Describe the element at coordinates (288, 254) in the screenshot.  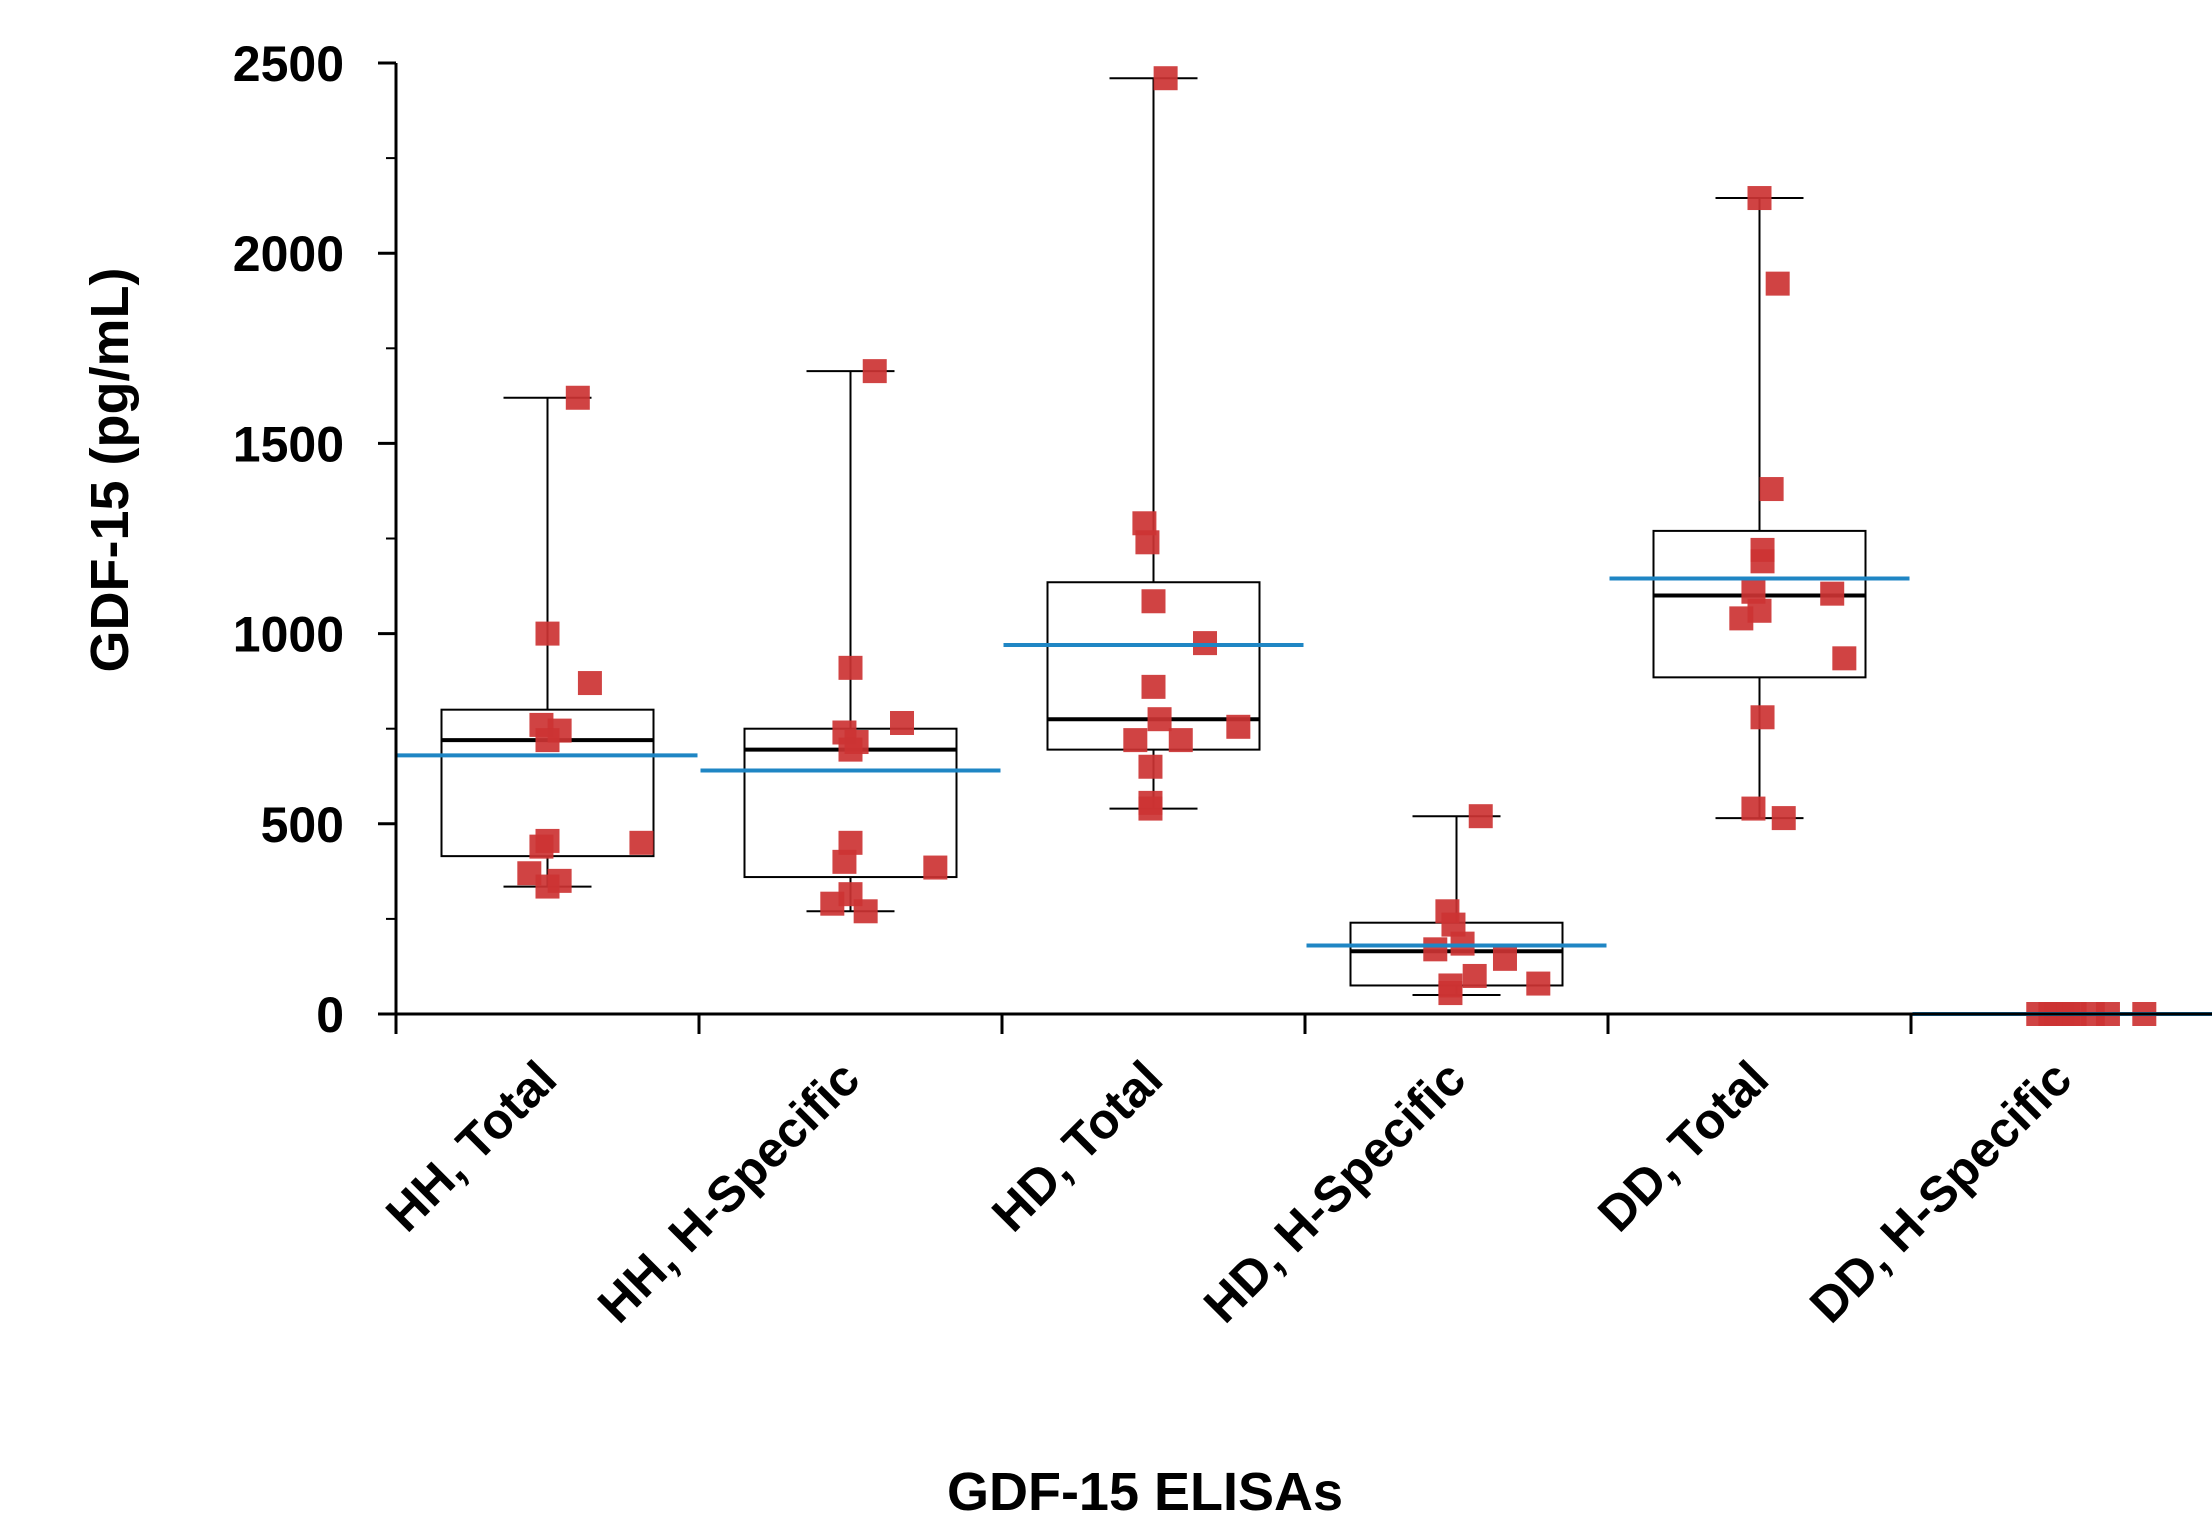
I see `y-tick-label: 2000` at that location.